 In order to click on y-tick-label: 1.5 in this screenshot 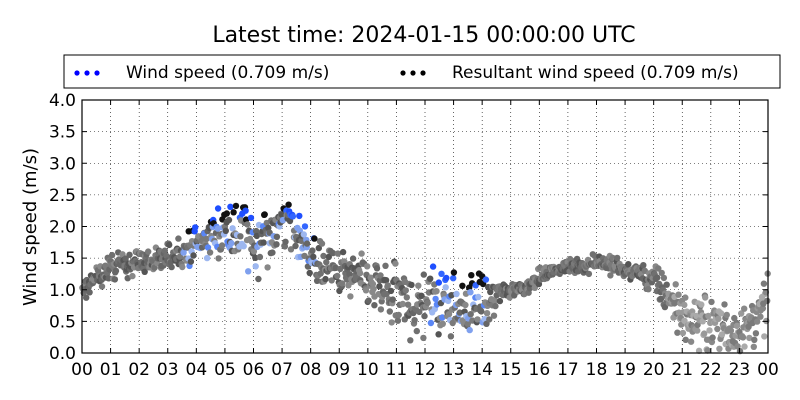, I will do `click(62, 259)`.